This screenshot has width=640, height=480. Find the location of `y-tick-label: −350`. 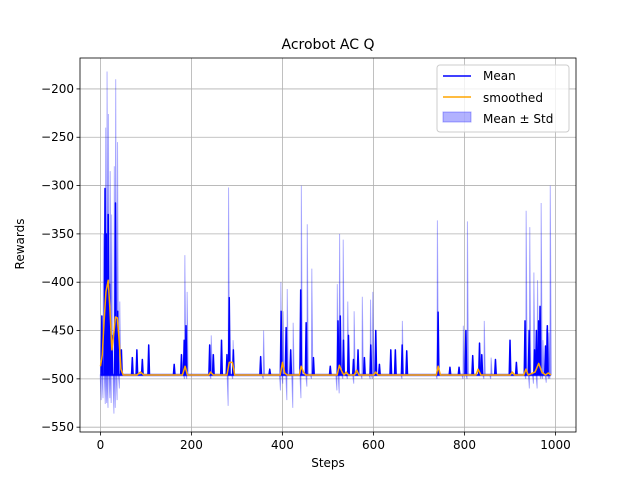

y-tick-label: −350 is located at coordinates (57, 234).